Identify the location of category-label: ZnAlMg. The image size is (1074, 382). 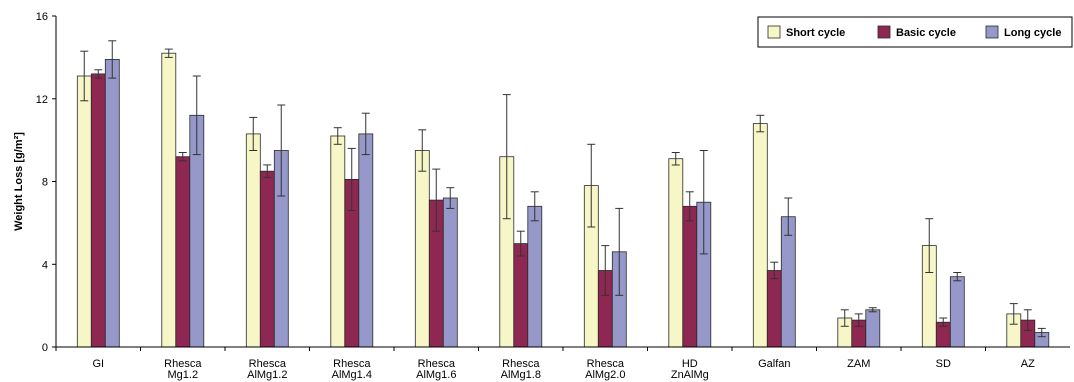
(690, 375).